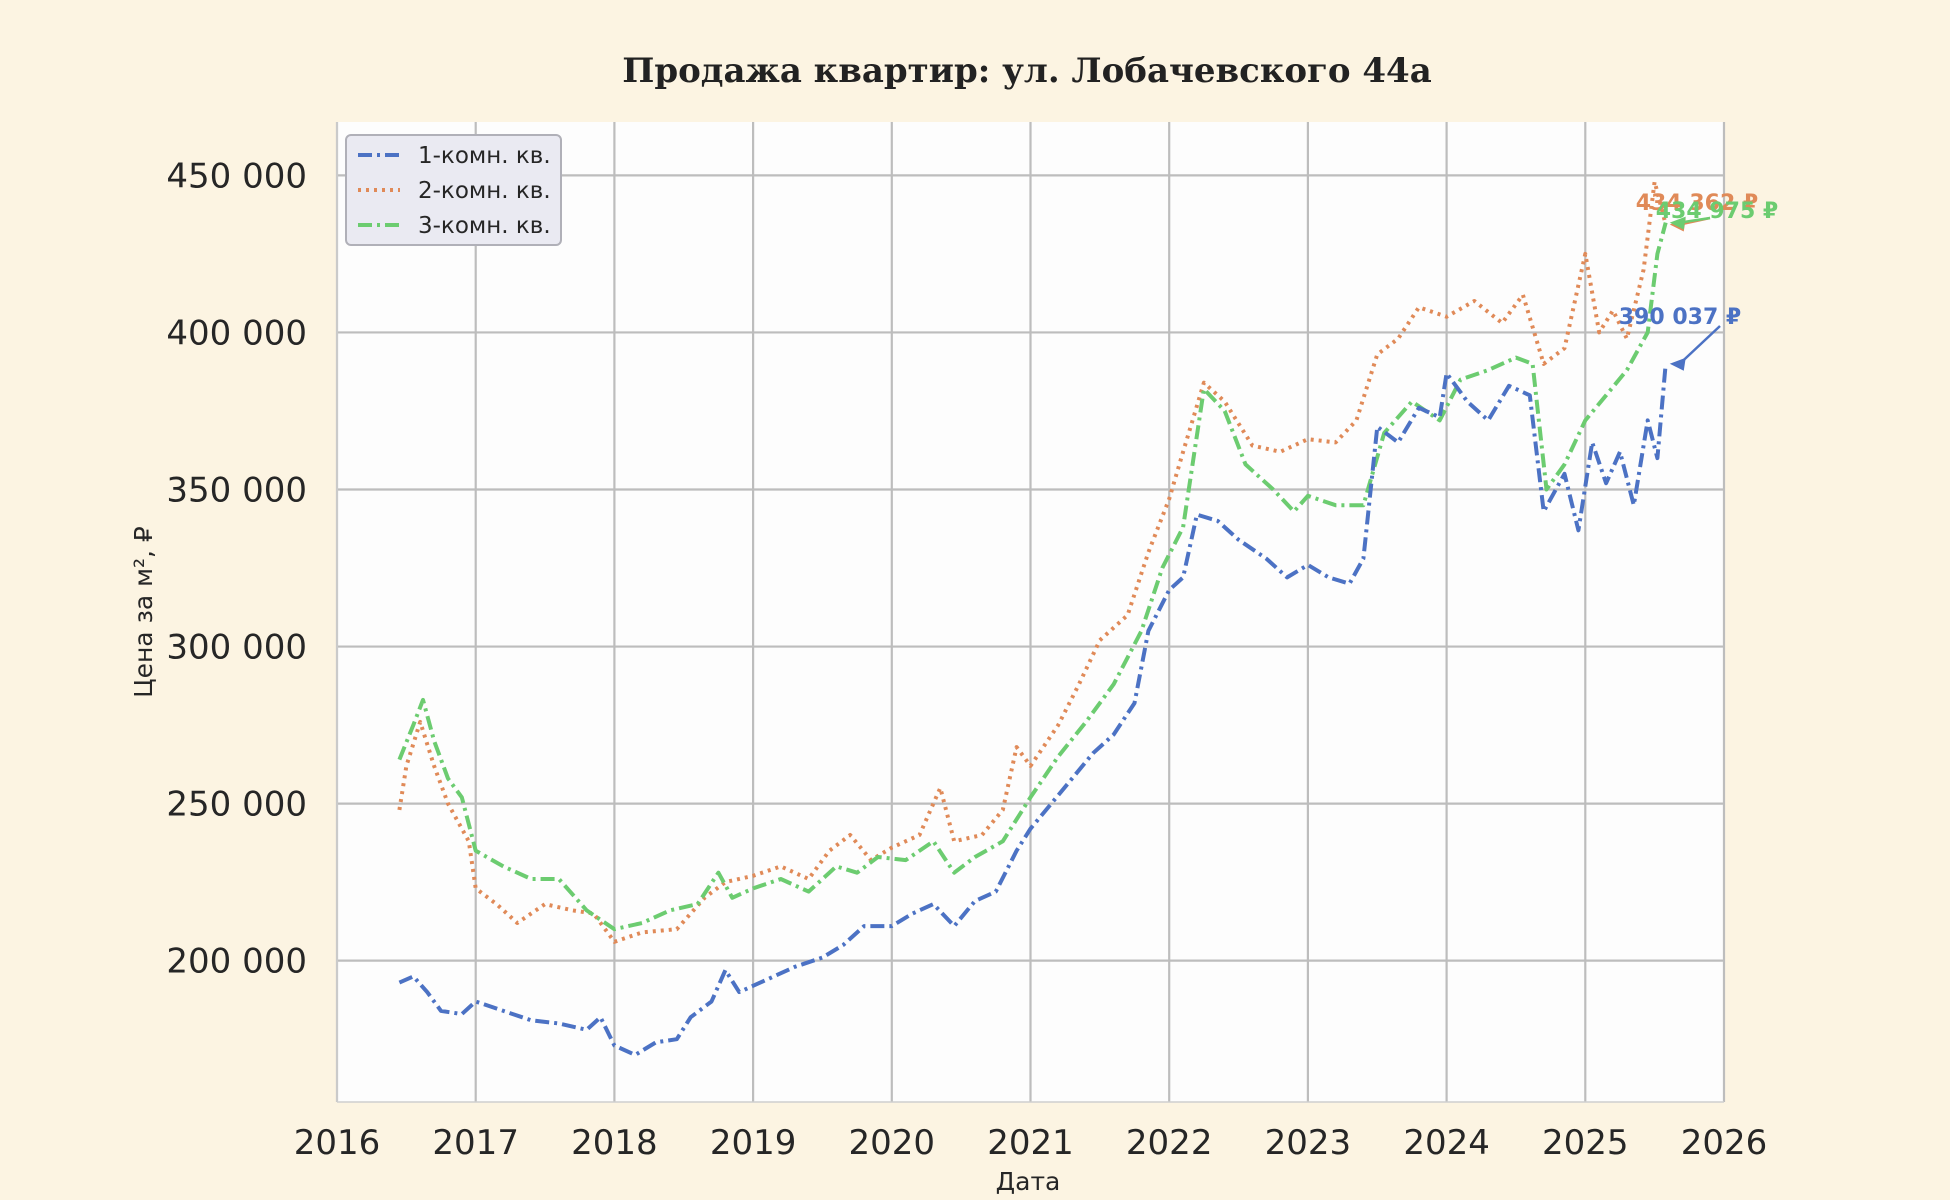 Image resolution: width=1950 pixels, height=1200 pixels. I want to click on y-tick-label: 450 000, so click(236, 176).